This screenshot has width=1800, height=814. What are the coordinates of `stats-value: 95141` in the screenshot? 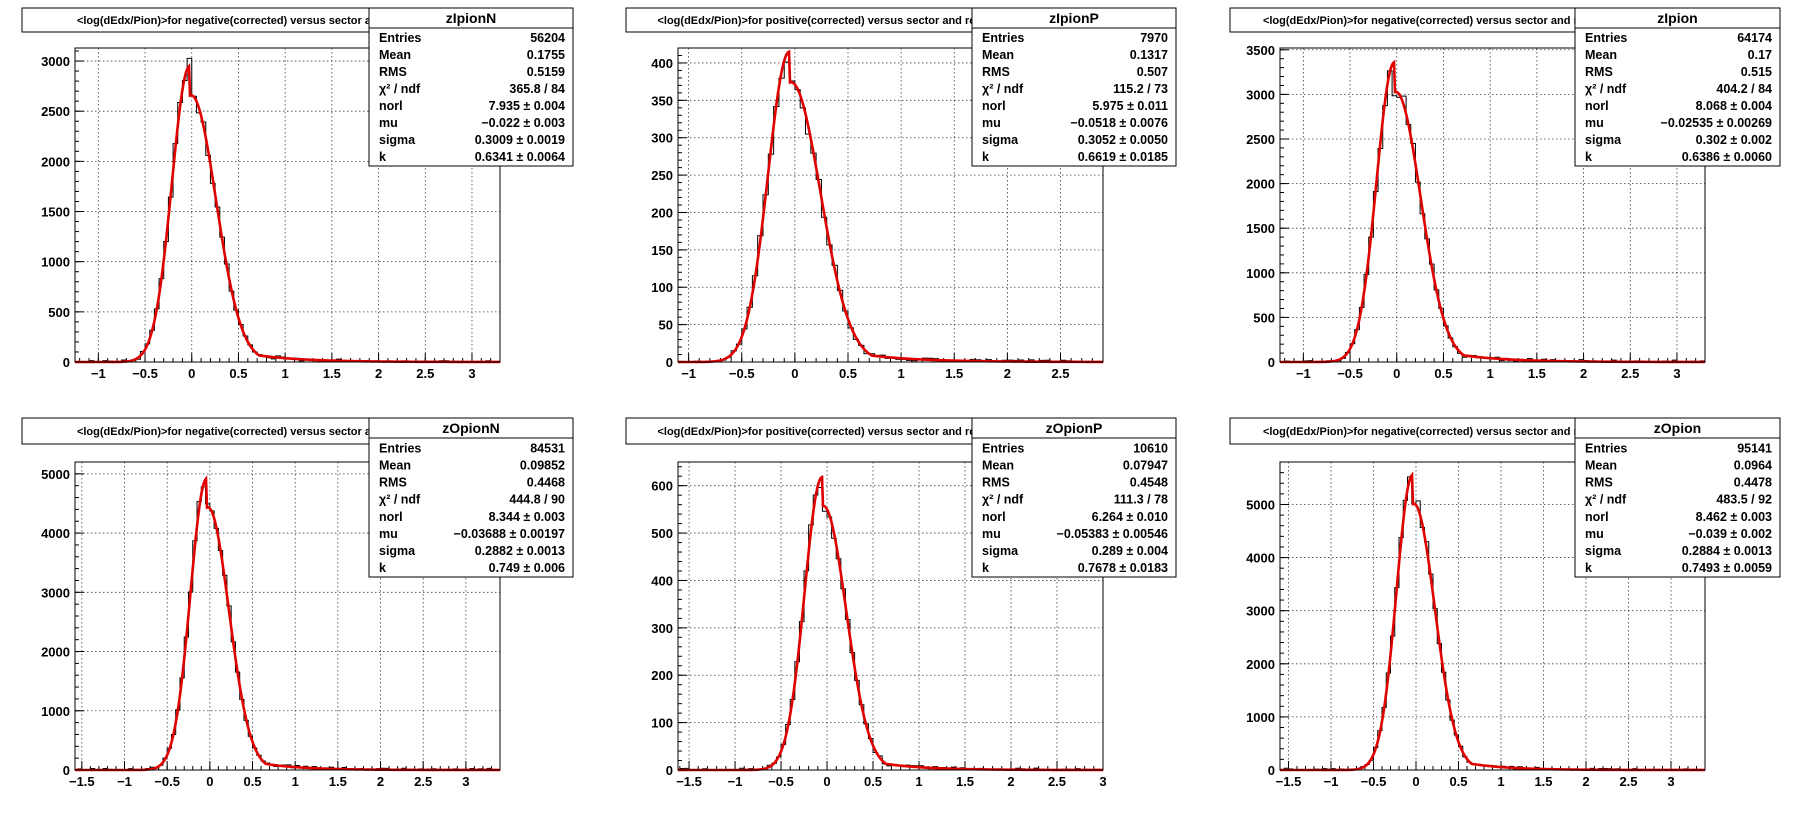 It's located at (1754, 448).